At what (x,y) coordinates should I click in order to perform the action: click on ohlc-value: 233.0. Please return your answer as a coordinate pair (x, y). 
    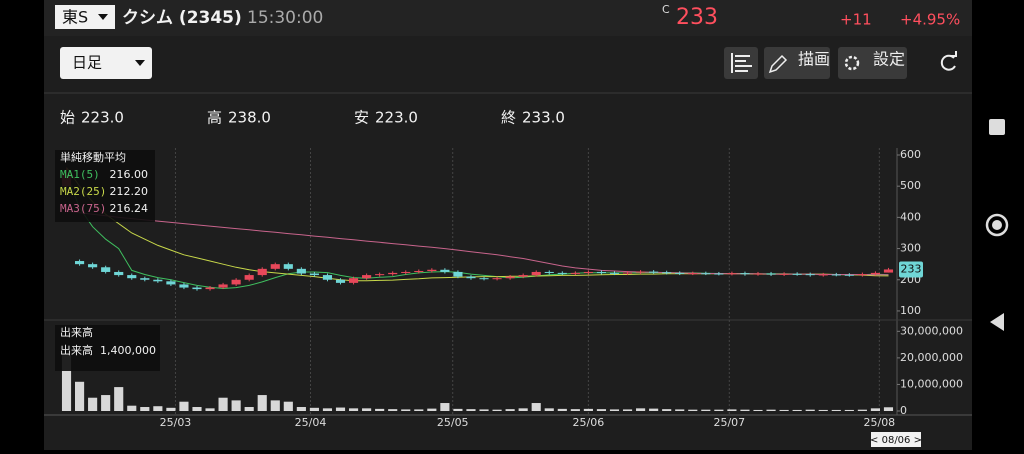
    Looking at the image, I should click on (543, 118).